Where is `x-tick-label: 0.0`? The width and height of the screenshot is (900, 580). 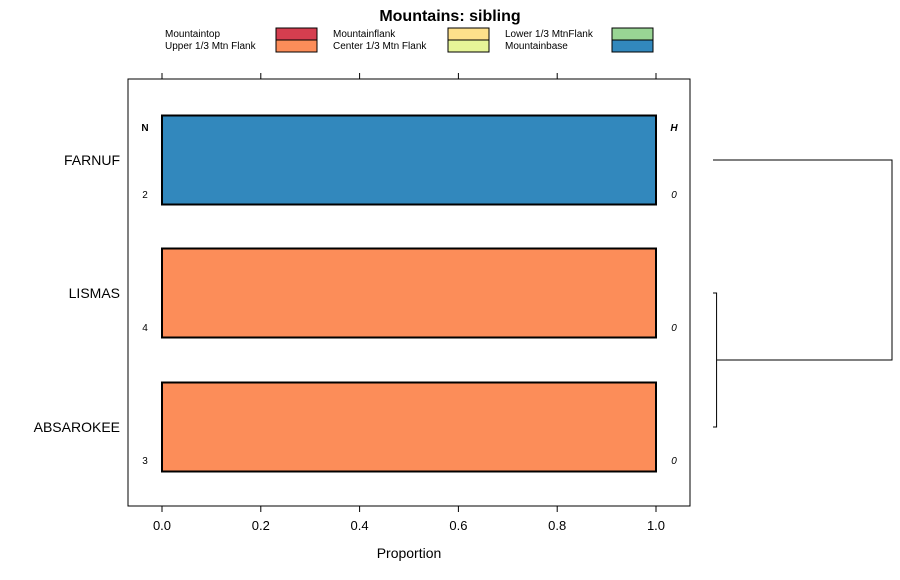 x-tick-label: 0.0 is located at coordinates (162, 525).